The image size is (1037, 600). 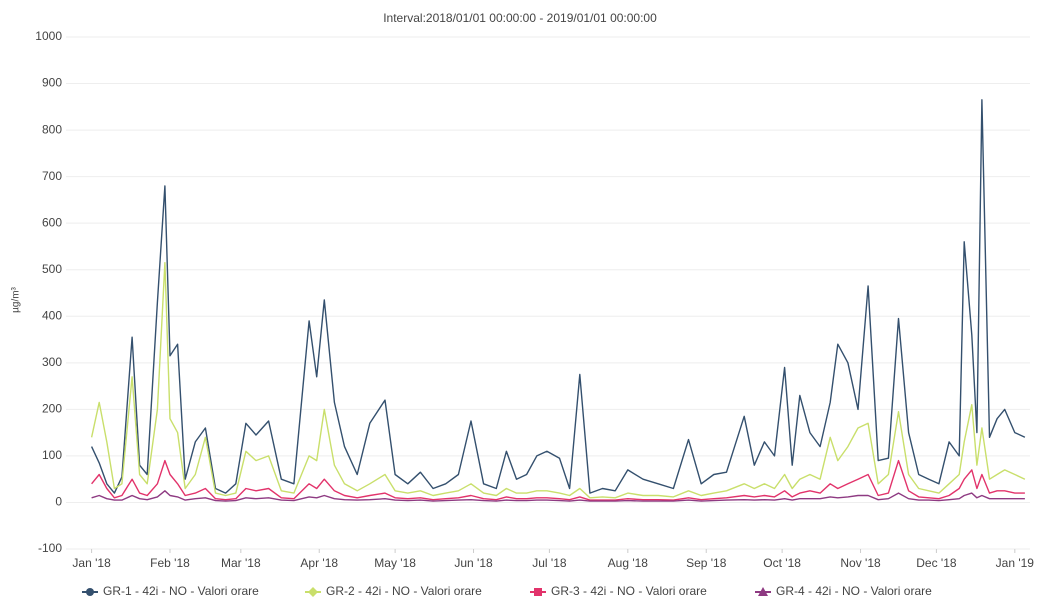 What do you see at coordinates (936, 563) in the screenshot?
I see `x-tick-label: Dec '18` at bounding box center [936, 563].